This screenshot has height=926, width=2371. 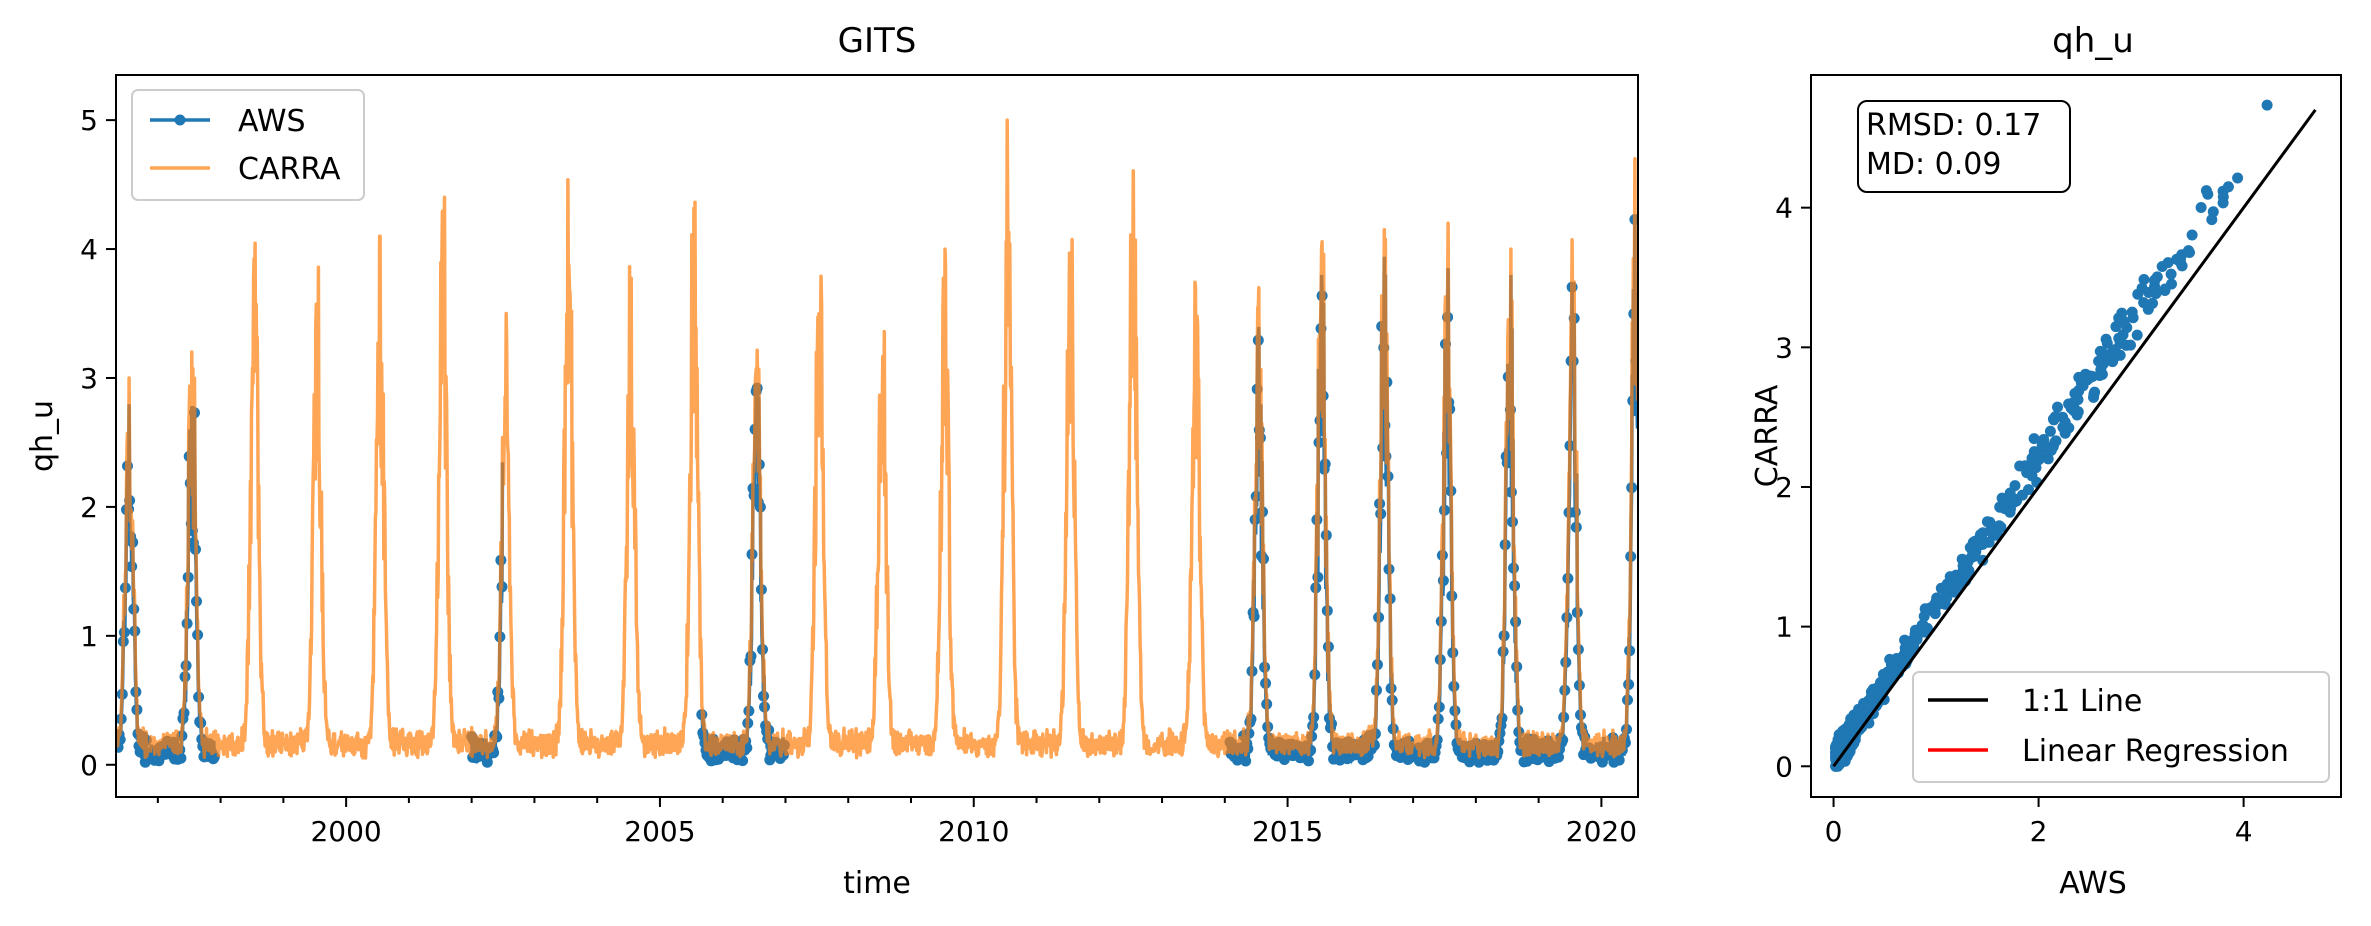 What do you see at coordinates (1767, 435) in the screenshot?
I see `scatter-y-label: CARRA` at bounding box center [1767, 435].